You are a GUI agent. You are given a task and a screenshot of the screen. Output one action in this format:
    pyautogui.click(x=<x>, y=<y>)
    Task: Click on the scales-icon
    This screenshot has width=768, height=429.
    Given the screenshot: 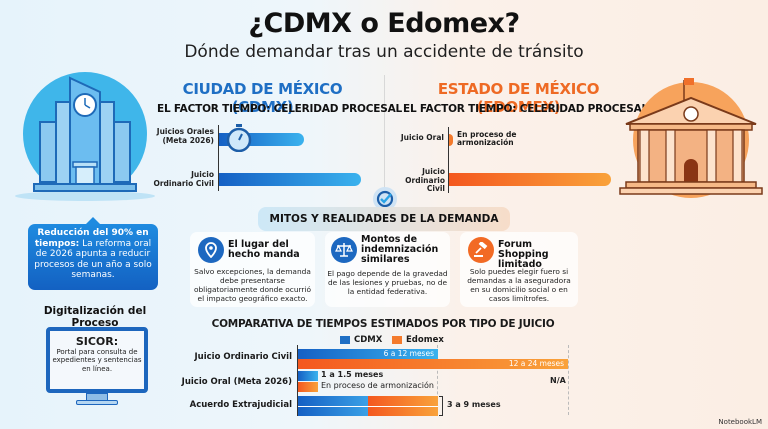 What is the action you would take?
    pyautogui.click(x=344, y=250)
    